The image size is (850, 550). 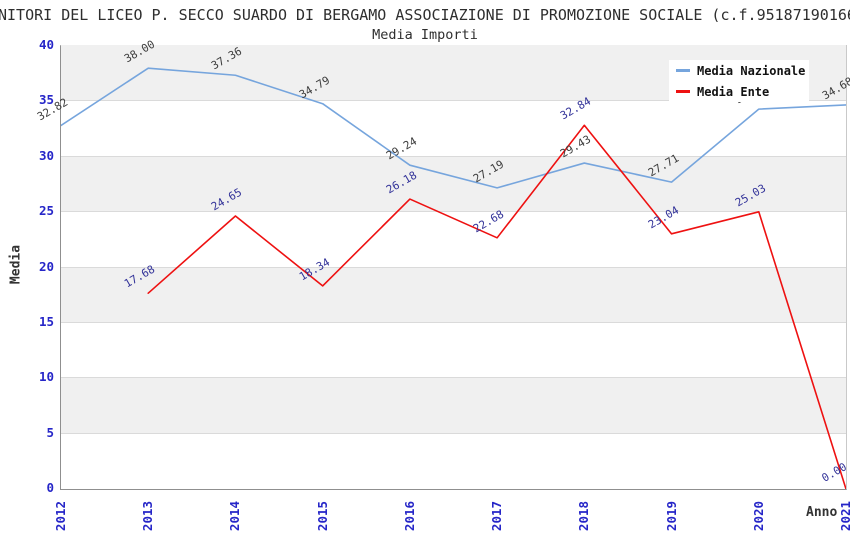 I want to click on y-tick-label: 35, so click(x=46, y=100).